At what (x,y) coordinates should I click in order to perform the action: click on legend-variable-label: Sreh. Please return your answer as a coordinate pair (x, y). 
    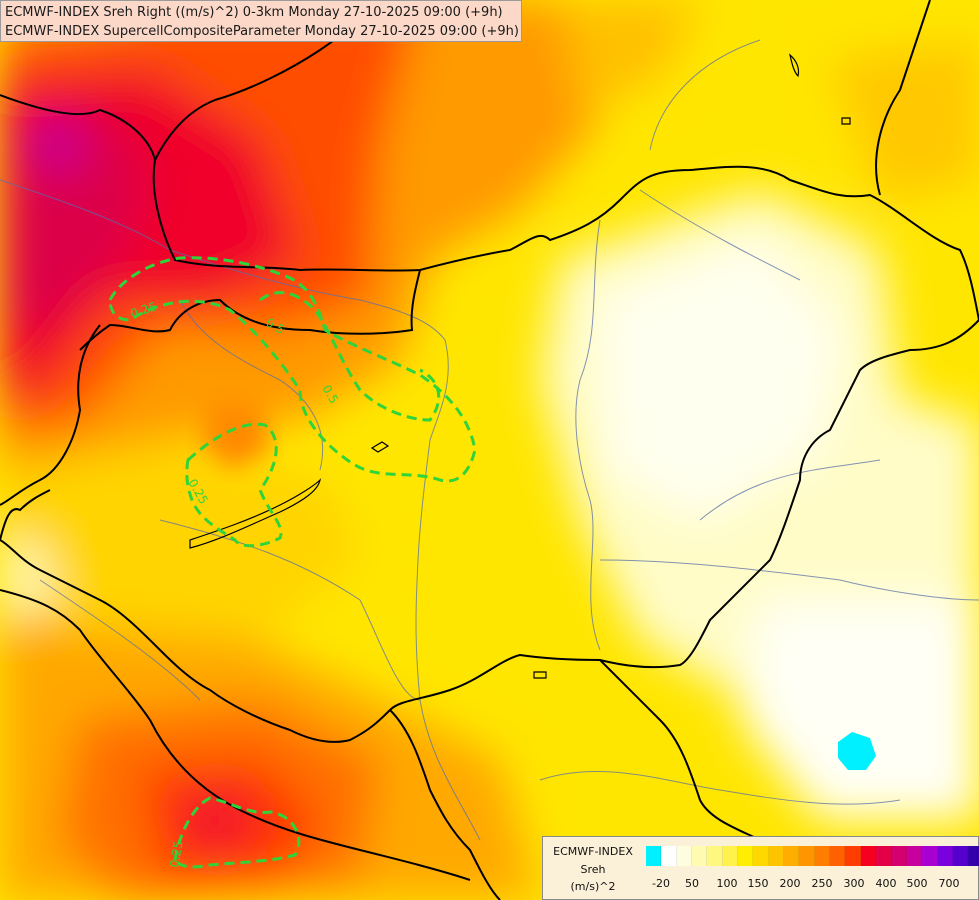
    Looking at the image, I should click on (593, 869).